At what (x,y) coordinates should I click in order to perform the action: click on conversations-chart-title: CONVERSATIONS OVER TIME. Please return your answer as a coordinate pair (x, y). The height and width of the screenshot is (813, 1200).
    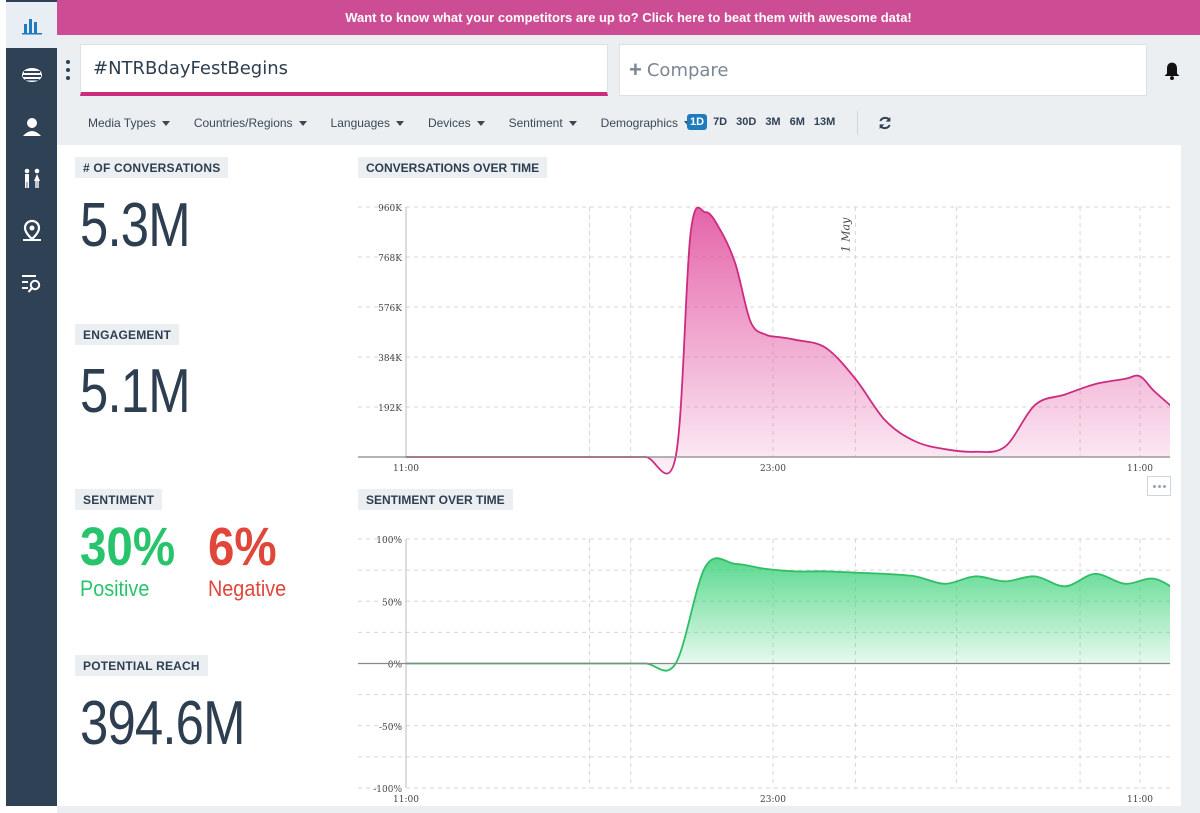
    Looking at the image, I should click on (453, 167).